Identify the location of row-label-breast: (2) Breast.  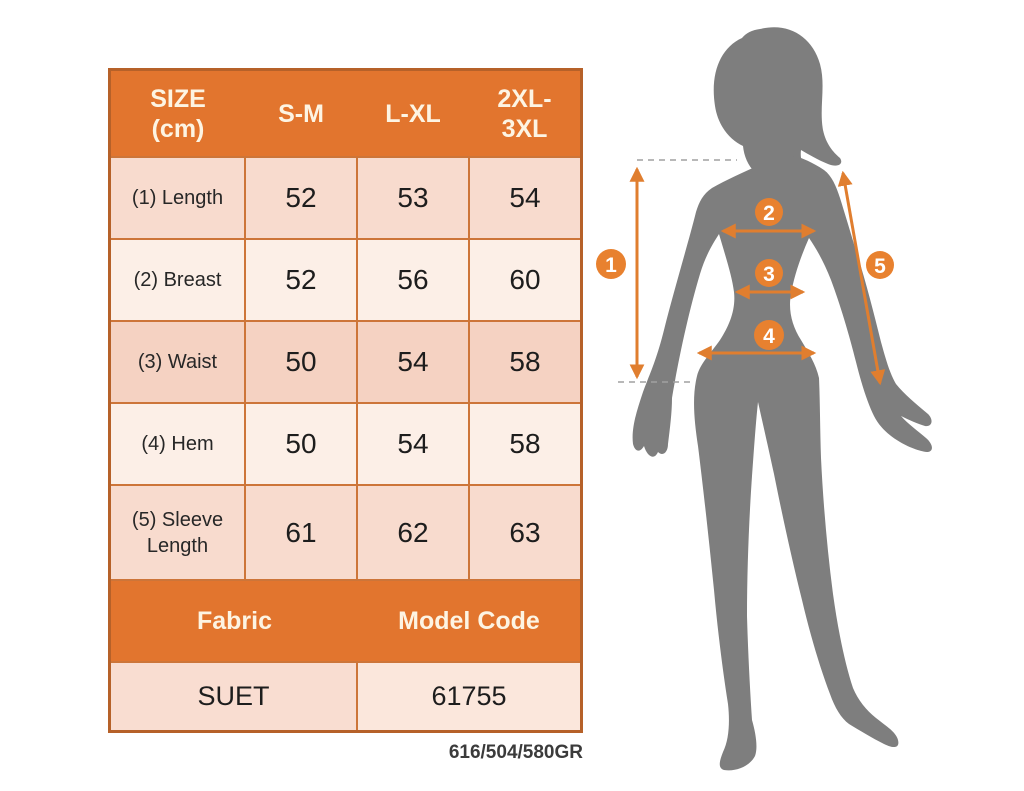
(177, 280).